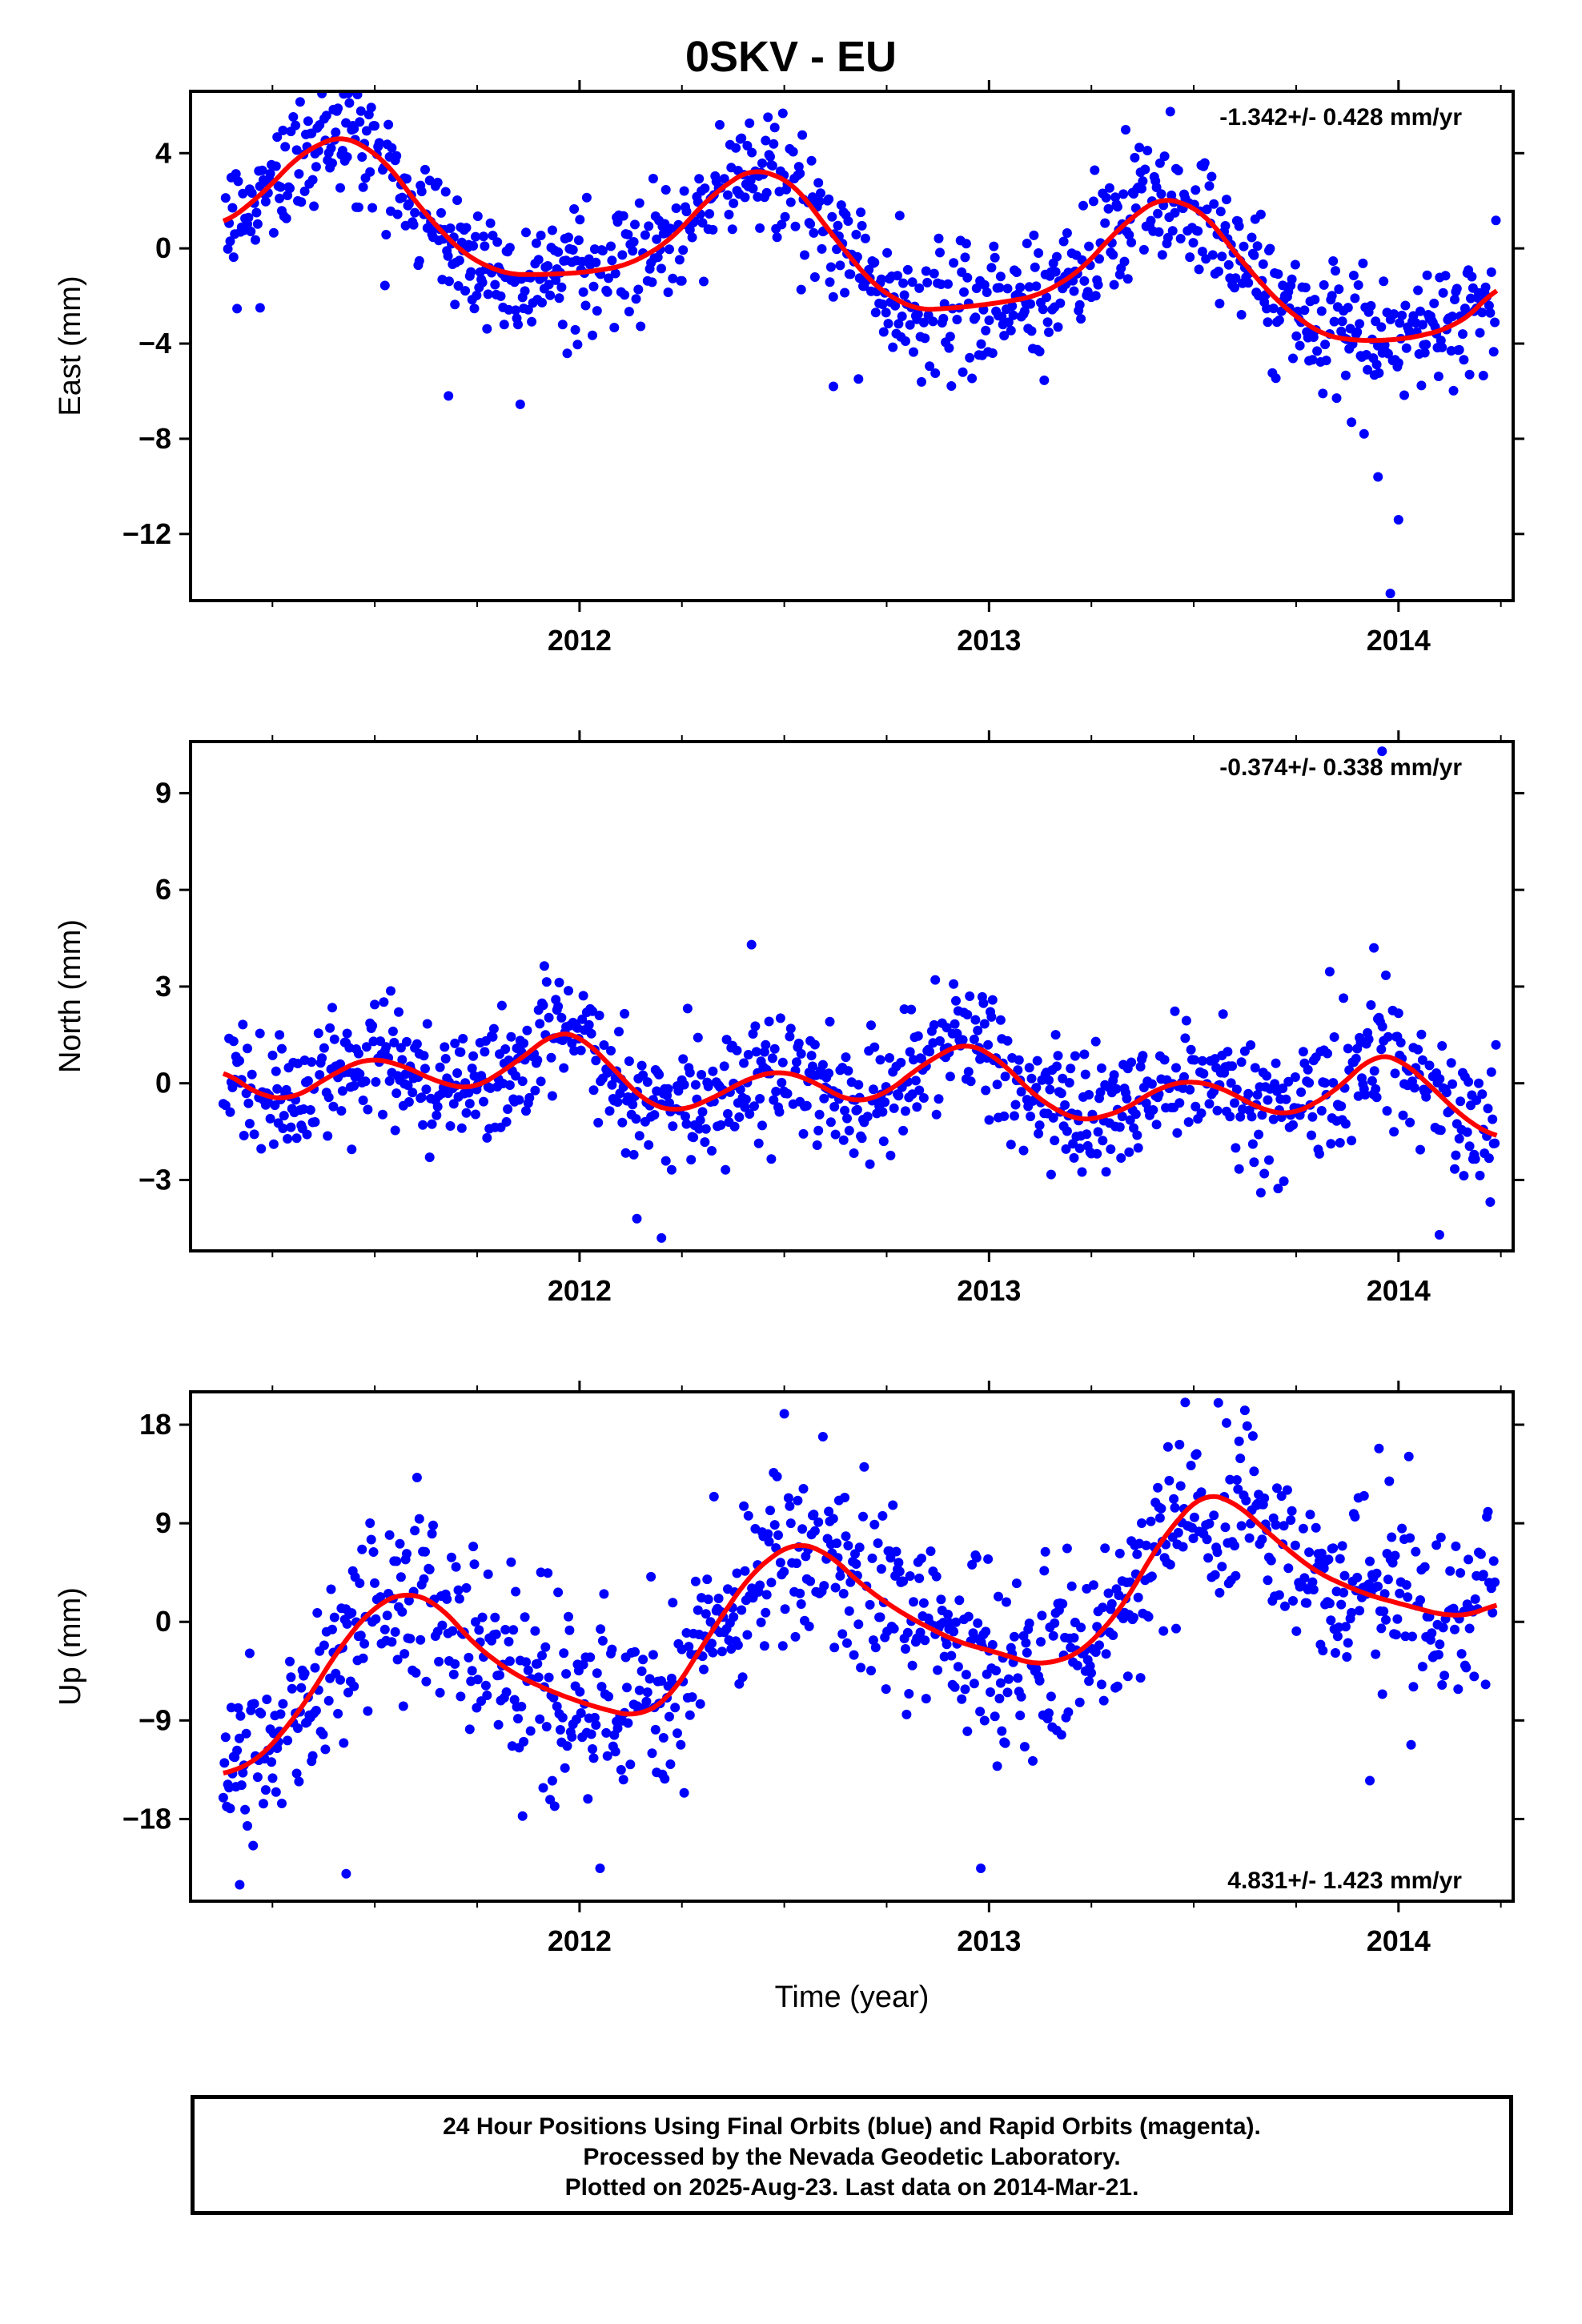 This screenshot has width=1582, height=2324. Describe the element at coordinates (860, 1635) in the screenshot. I see `trend-line-up` at that location.